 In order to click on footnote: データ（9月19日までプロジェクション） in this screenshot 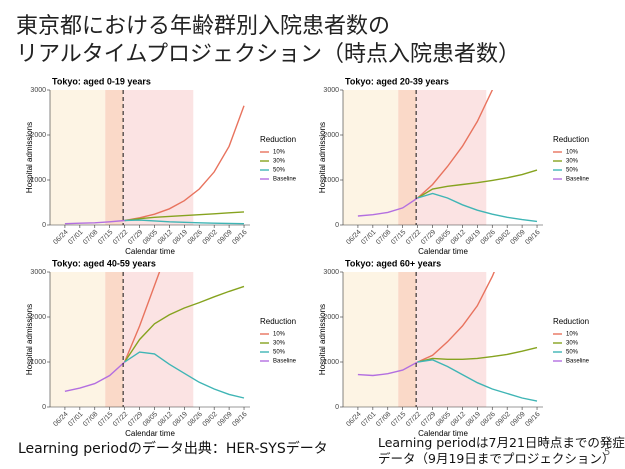, I will do `click(496, 458)`.